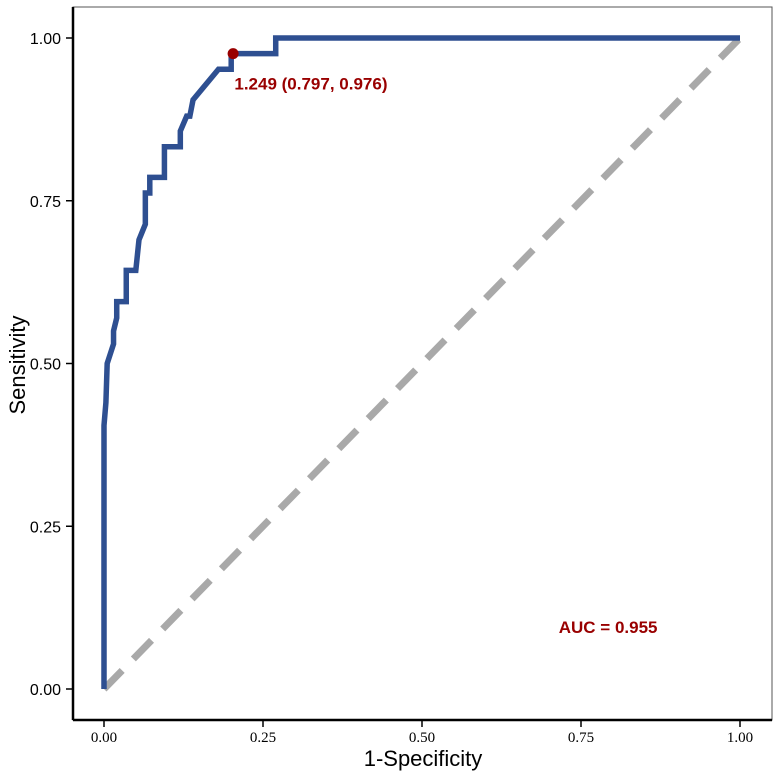 The image size is (780, 778). I want to click on x-tick-label: 0.75, so click(581, 738).